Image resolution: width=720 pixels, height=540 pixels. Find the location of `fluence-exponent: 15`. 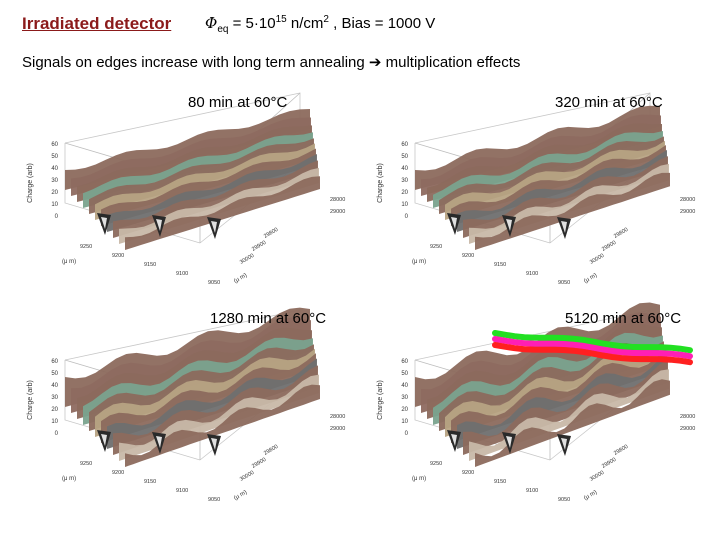

fluence-exponent: 15 is located at coordinates (281, 19).